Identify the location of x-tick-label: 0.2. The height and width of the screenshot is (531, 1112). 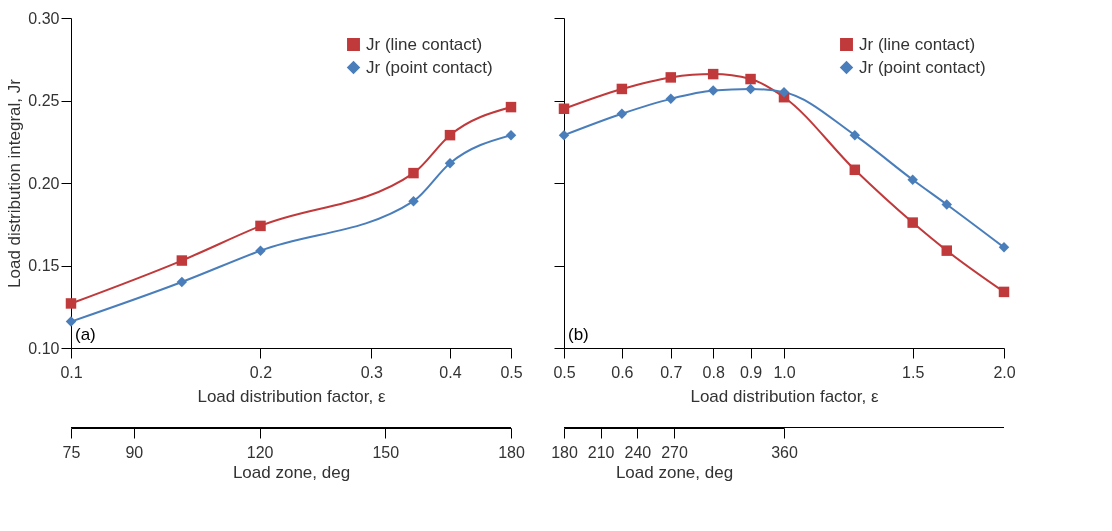
(261, 372).